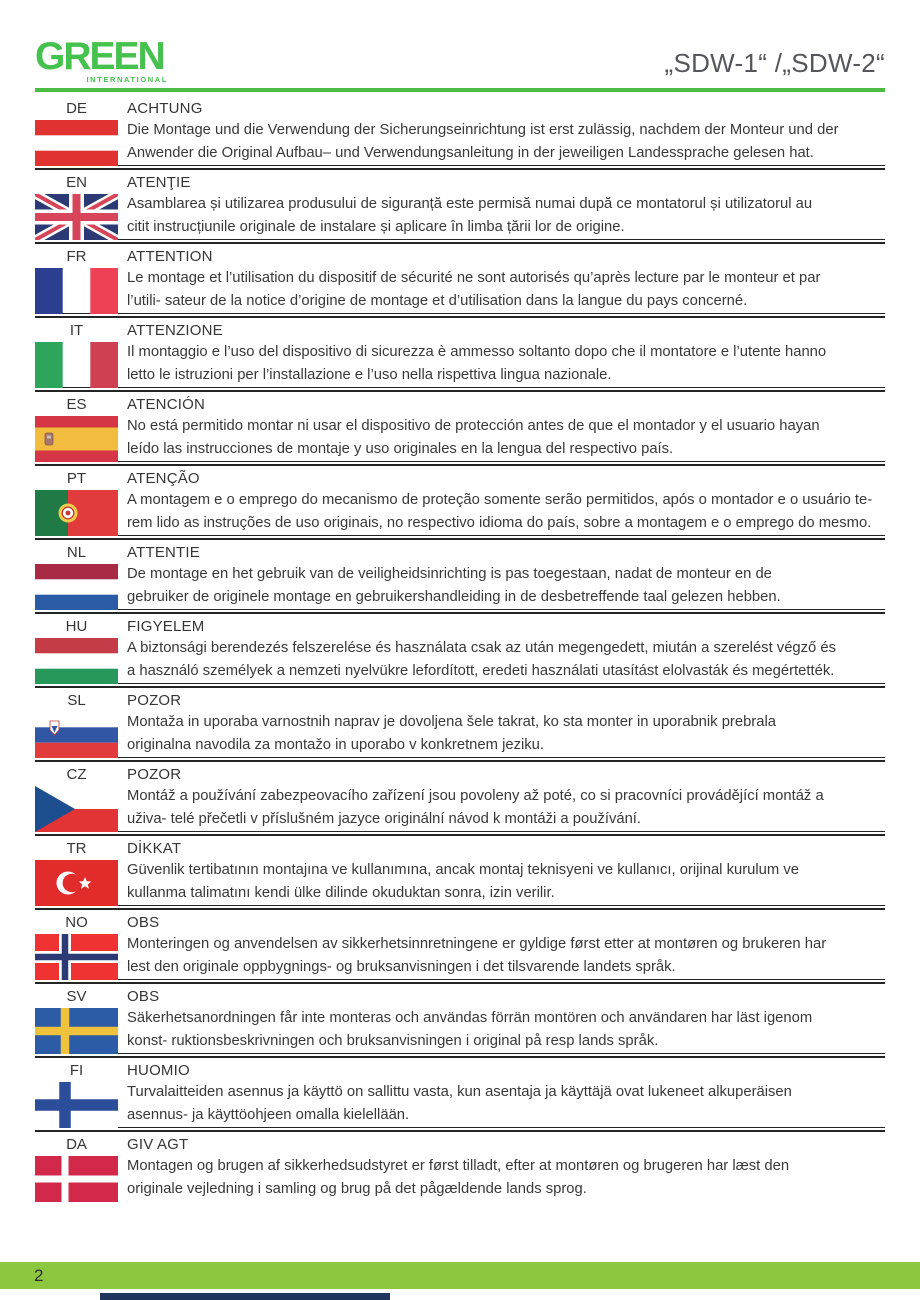  Describe the element at coordinates (166, 404) in the screenshot. I see `warning-title: ATENCIÓN` at that location.